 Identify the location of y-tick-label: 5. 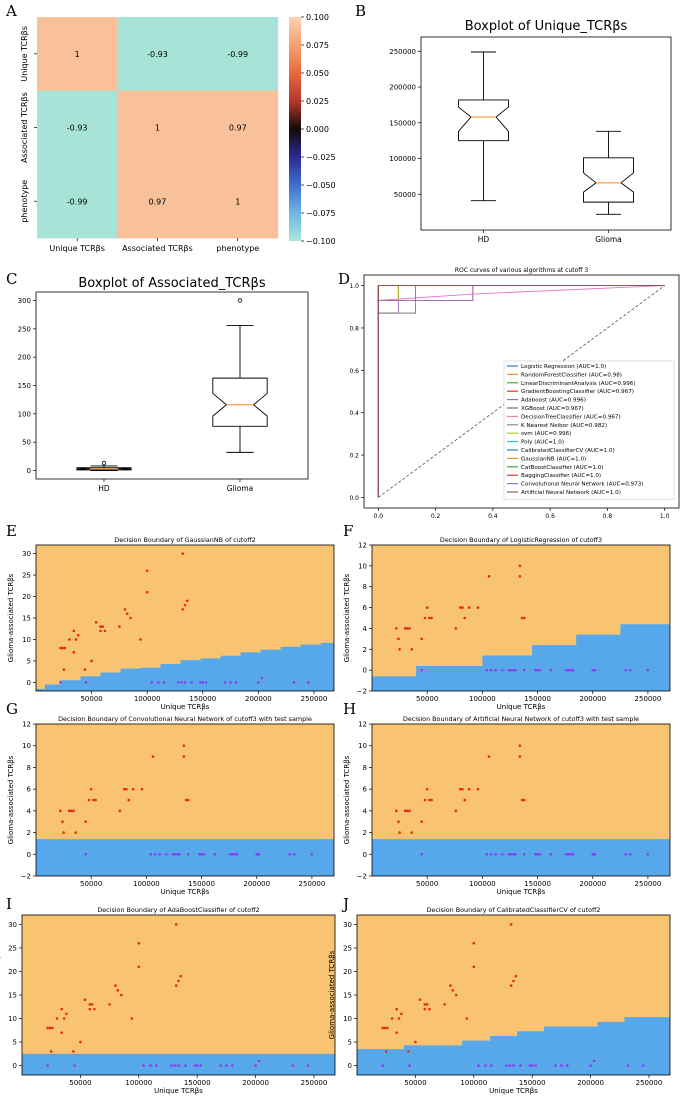
(15, 1043).